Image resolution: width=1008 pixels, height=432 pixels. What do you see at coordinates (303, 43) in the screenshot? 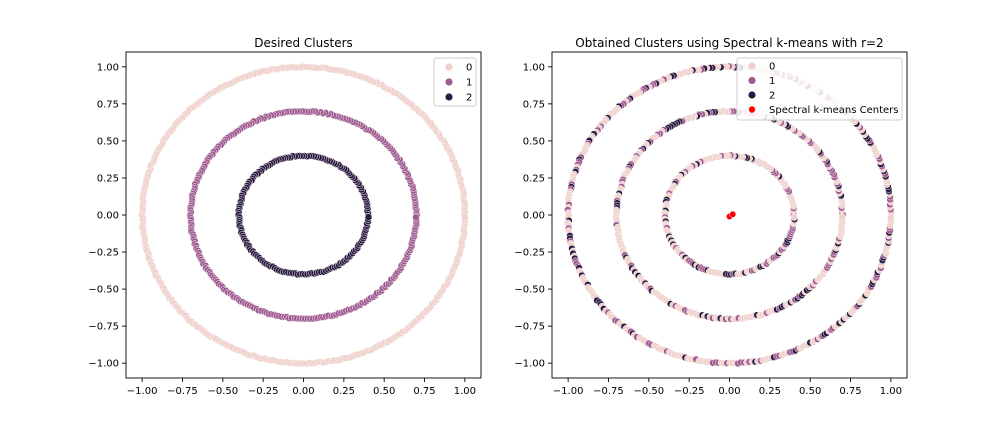
I see `chart-title: Desired Clusters` at bounding box center [303, 43].